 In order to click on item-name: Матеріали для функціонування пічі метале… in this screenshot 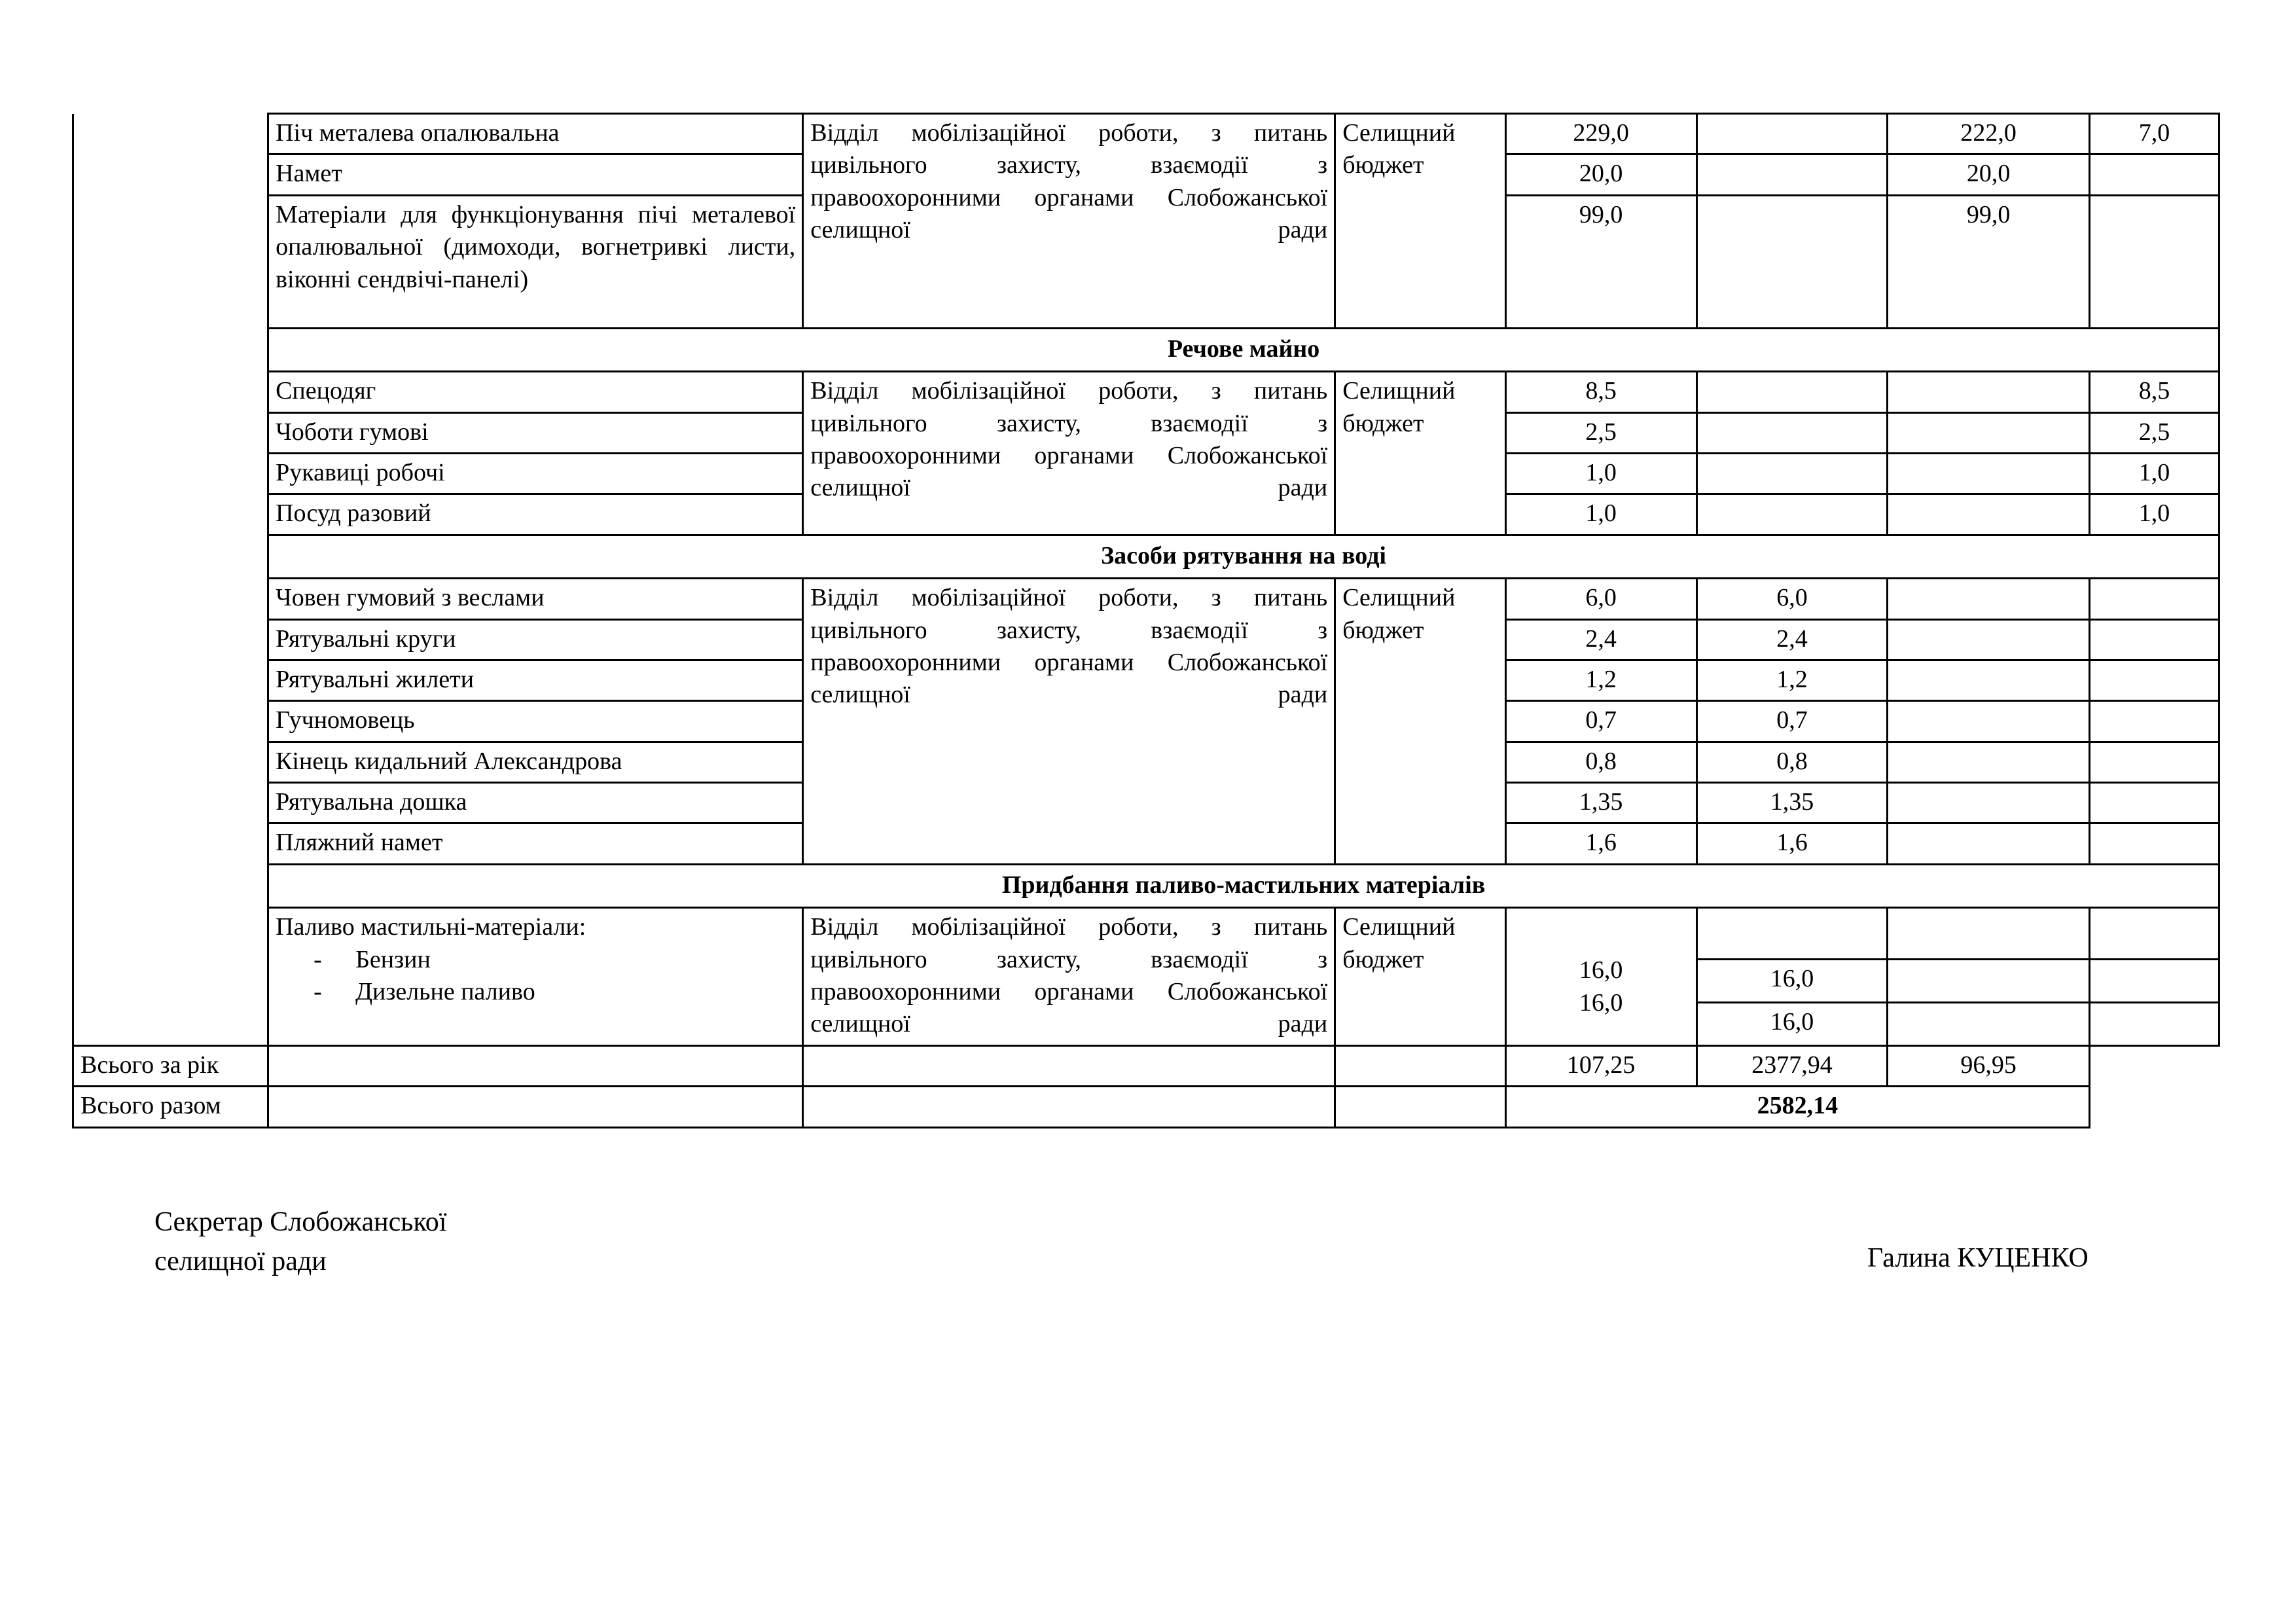, I will do `click(535, 261)`.